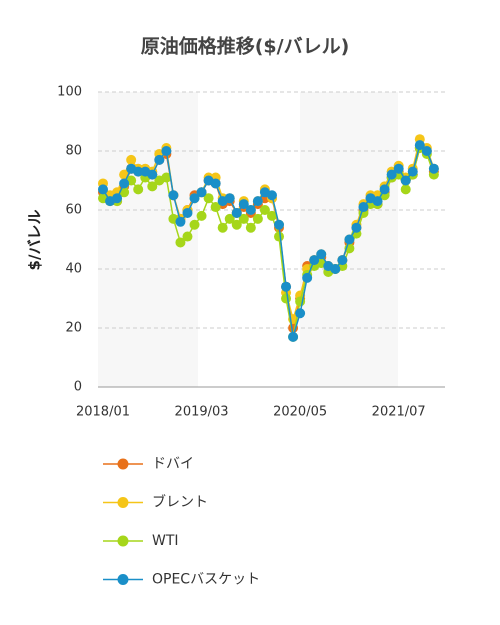 The width and height of the screenshot is (500, 625). I want to click on x-tick-label: 2020/05, so click(300, 412).